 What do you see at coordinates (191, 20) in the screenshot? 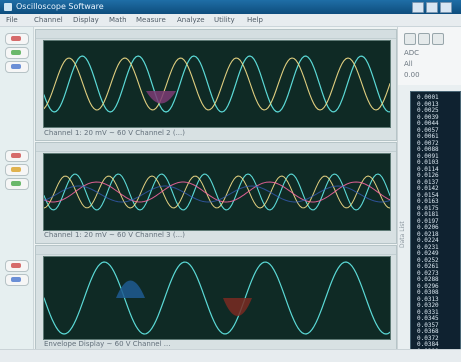
I see `menu-analyze: Analyze` at bounding box center [191, 20].